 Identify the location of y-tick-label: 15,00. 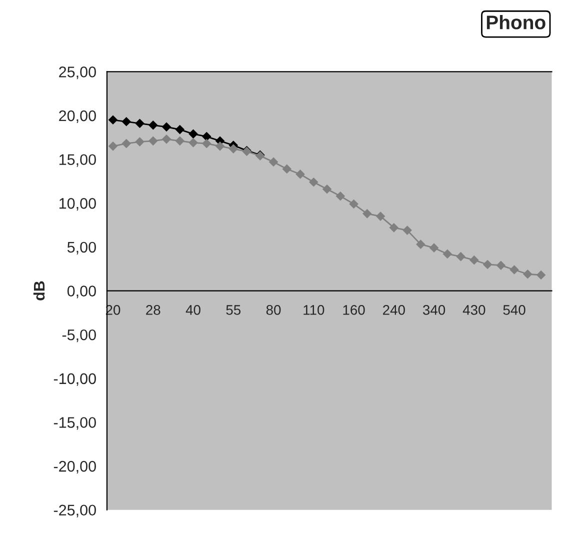
(77, 160).